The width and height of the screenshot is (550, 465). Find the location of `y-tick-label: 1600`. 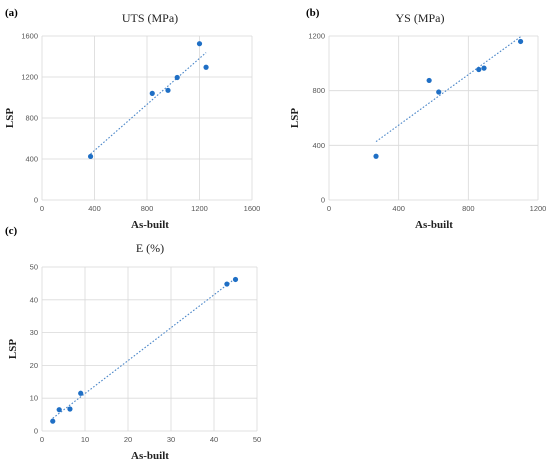

y-tick-label: 1600 is located at coordinates (29, 36).